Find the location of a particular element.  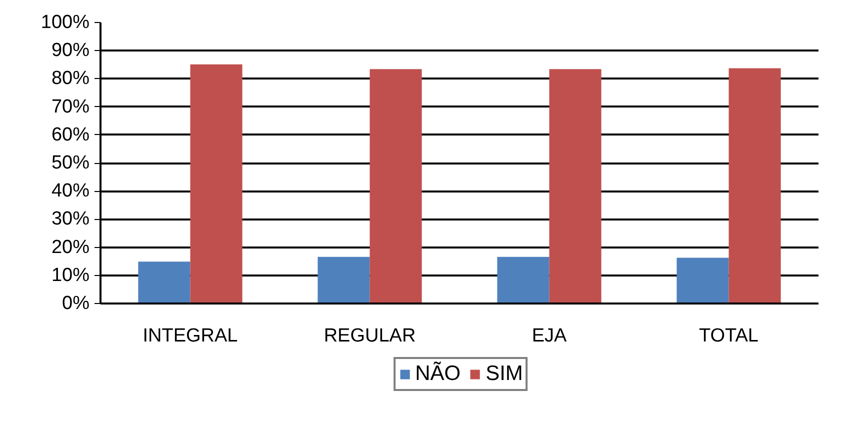

y-tick-label: 40% is located at coordinates (70, 191).